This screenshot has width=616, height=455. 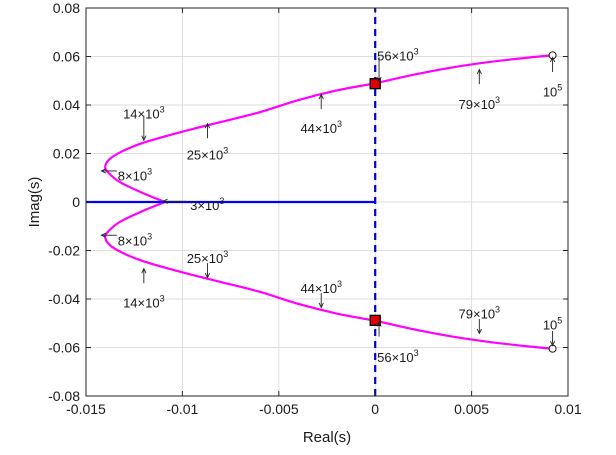 What do you see at coordinates (66, 105) in the screenshot?
I see `y-tick-label: 0.04` at bounding box center [66, 105].